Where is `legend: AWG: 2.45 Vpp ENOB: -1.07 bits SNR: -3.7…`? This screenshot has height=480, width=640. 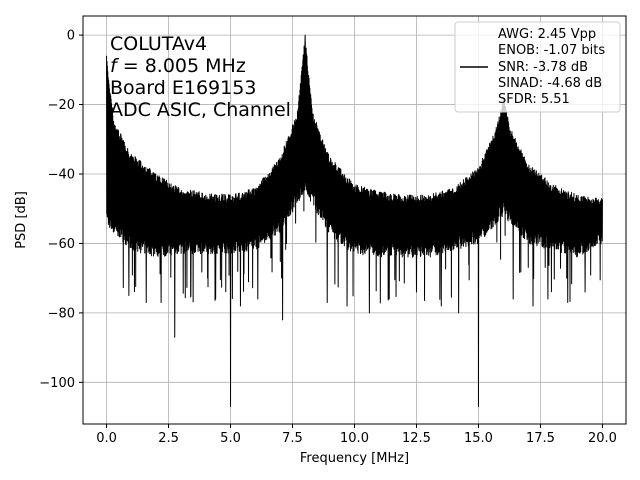 legend: AWG: 2.45 Vpp ENOB: -1.07 bits SNR: -3.7… is located at coordinates (537, 67).